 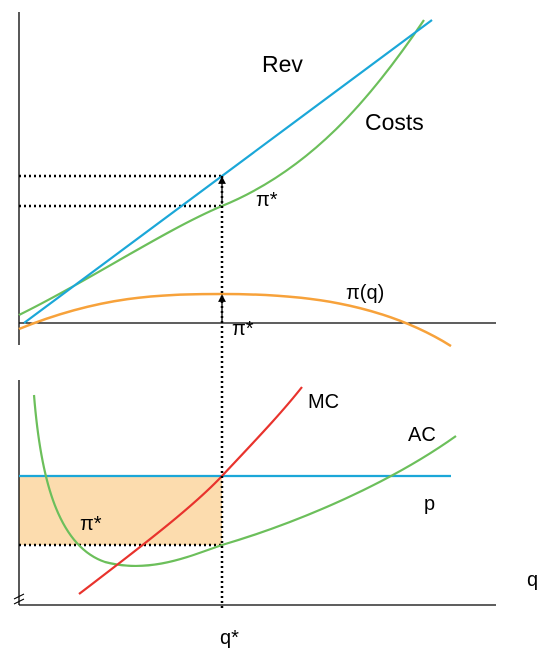 I want to click on q-star-label: q*, so click(x=229, y=638).